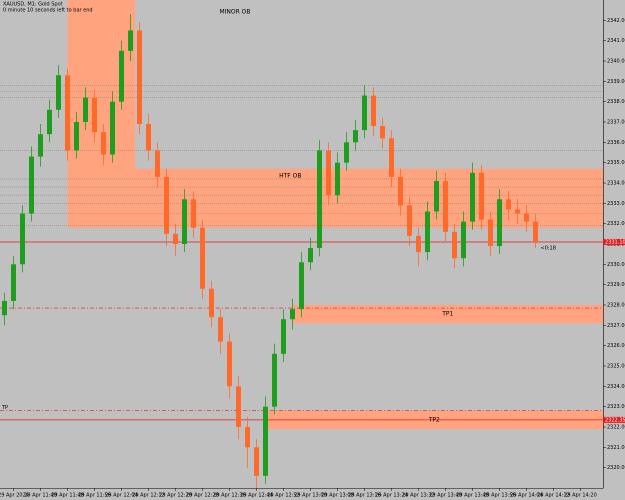  What do you see at coordinates (40, 496) in the screenshot?
I see `x-tick-label: 29 Apr 11:40` at bounding box center [40, 496].